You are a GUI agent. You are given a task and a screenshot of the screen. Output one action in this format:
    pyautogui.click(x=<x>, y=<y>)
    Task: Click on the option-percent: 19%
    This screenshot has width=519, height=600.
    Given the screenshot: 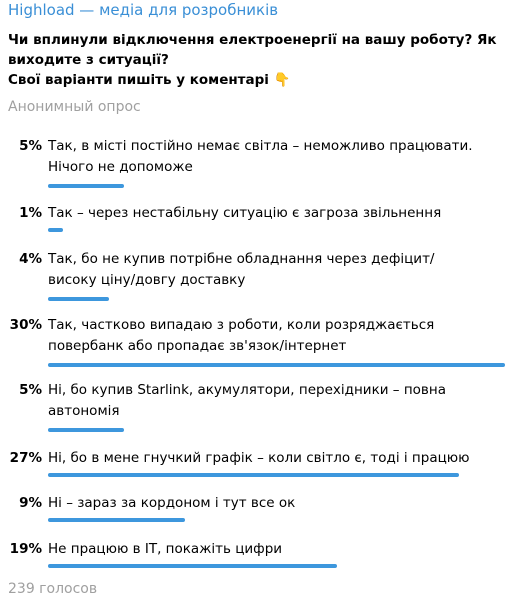 What is the action you would take?
    pyautogui.click(x=25, y=549)
    